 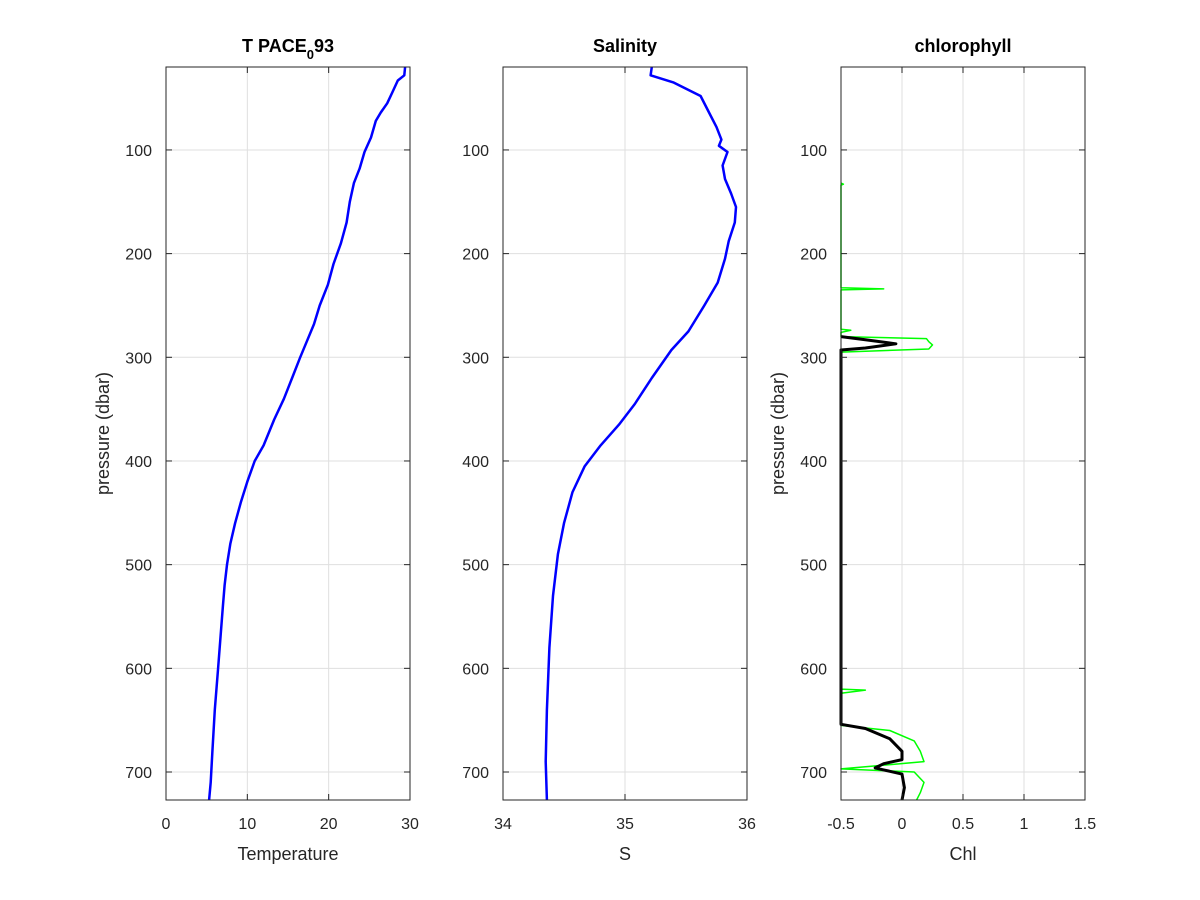 What do you see at coordinates (1085, 824) in the screenshot?
I see `x-tick-label: 1.5` at bounding box center [1085, 824].